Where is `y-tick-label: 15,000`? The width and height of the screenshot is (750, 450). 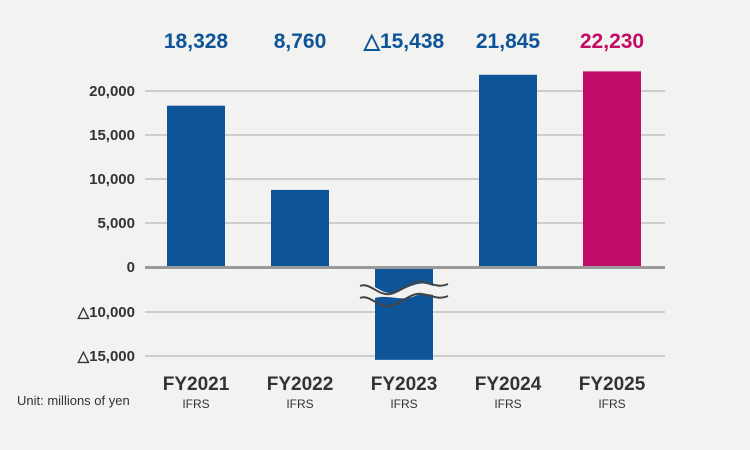 y-tick-label: 15,000 is located at coordinates (112, 135).